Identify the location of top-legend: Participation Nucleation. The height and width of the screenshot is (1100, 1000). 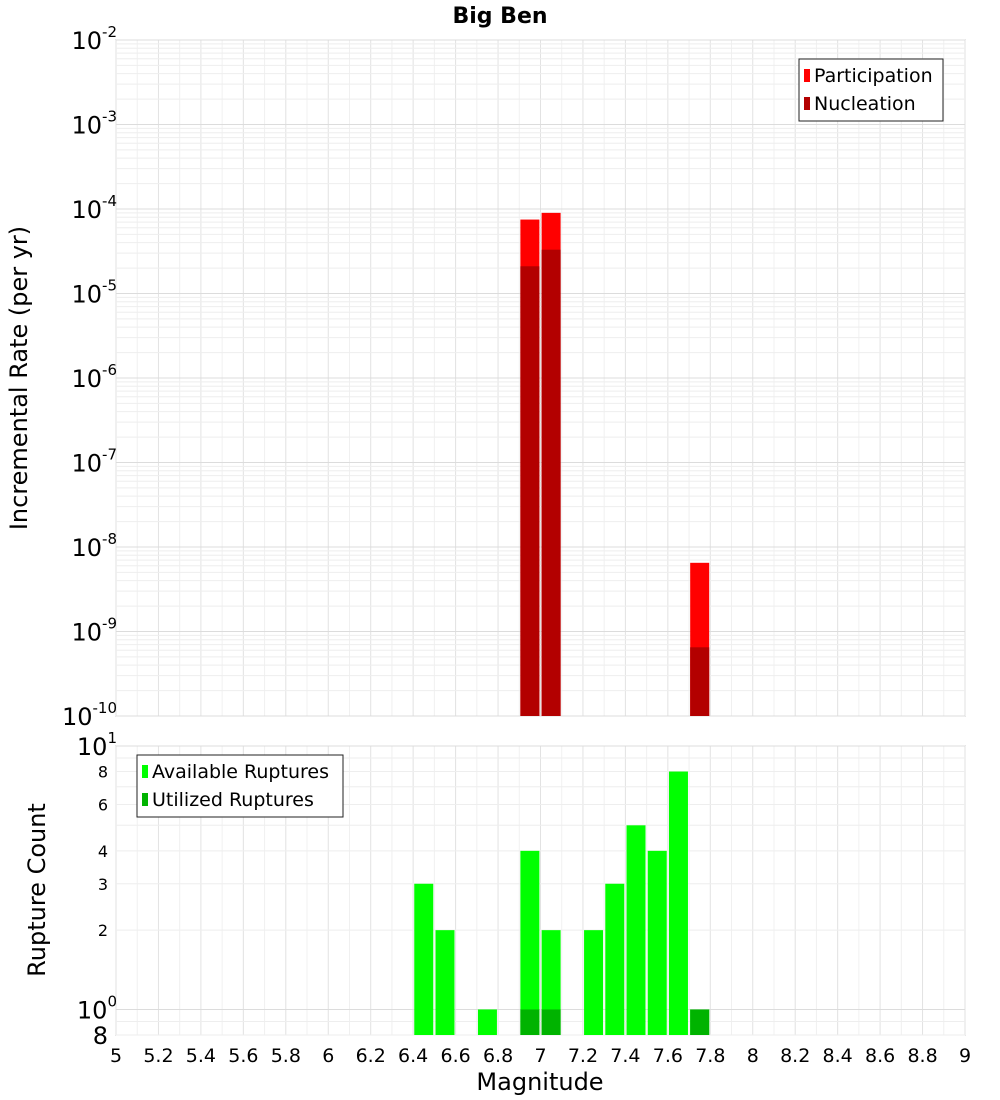
(871, 90).